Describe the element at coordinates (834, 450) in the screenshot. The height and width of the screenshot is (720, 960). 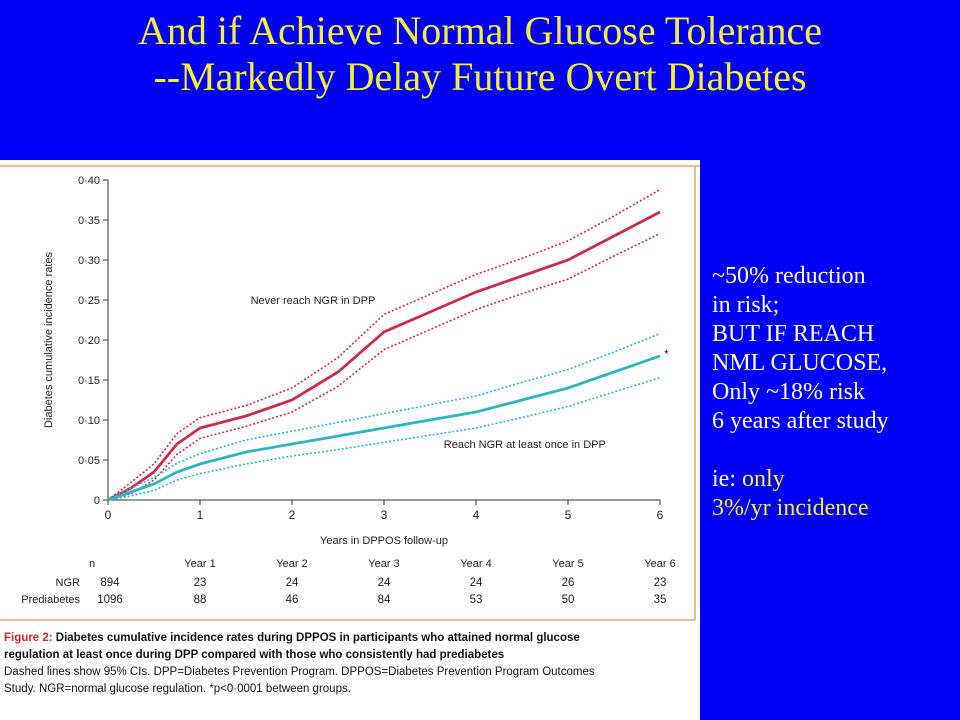
I see `note-spacer` at that location.